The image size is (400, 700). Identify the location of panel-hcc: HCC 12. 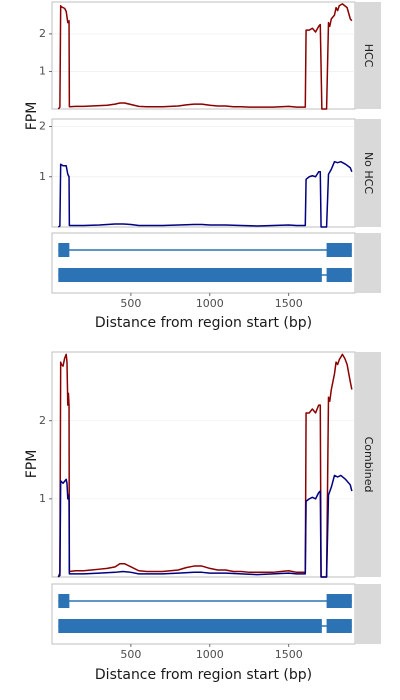
(210, 55).